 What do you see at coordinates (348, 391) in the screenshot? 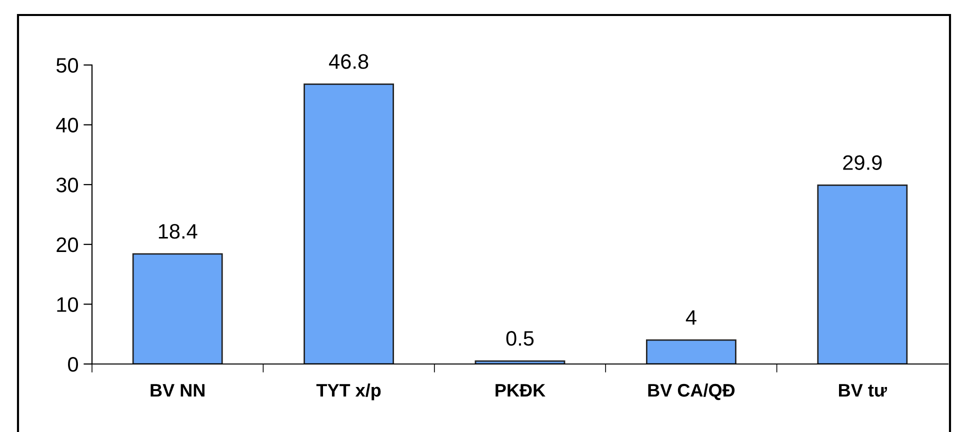
I see `x-tick-label: TYT x/p` at bounding box center [348, 391].